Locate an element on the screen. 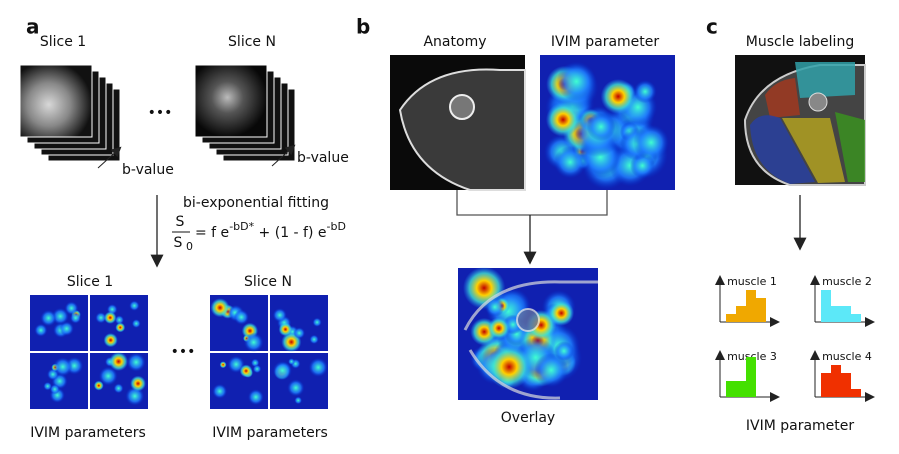  ivim-image is located at coordinates (607, 122).